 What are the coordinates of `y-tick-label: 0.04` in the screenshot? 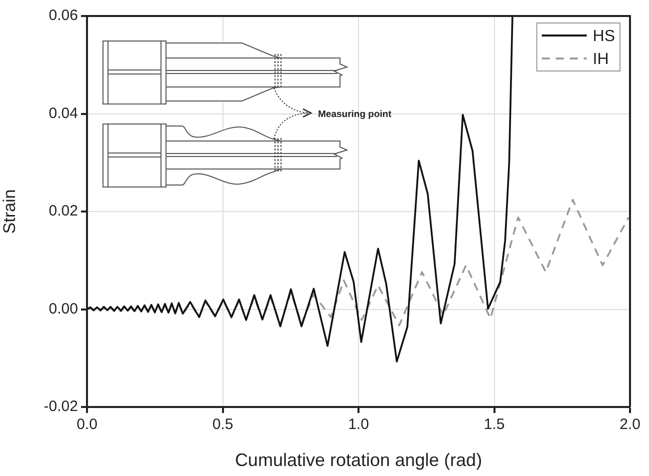 It's located at (63, 113).